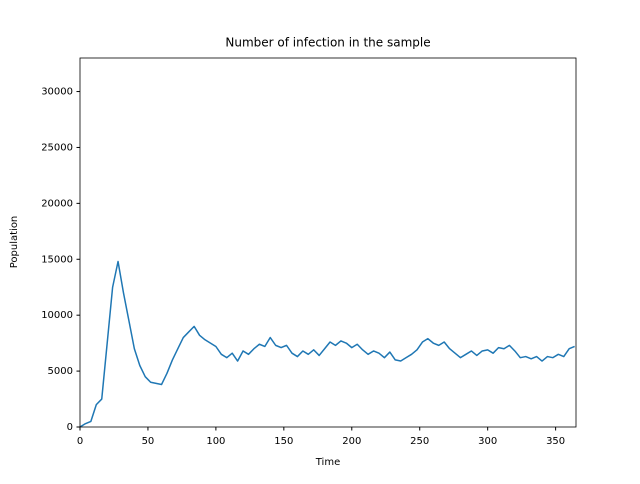 This screenshot has width=640, height=484. I want to click on y-tick-label: 10000, so click(57, 315).